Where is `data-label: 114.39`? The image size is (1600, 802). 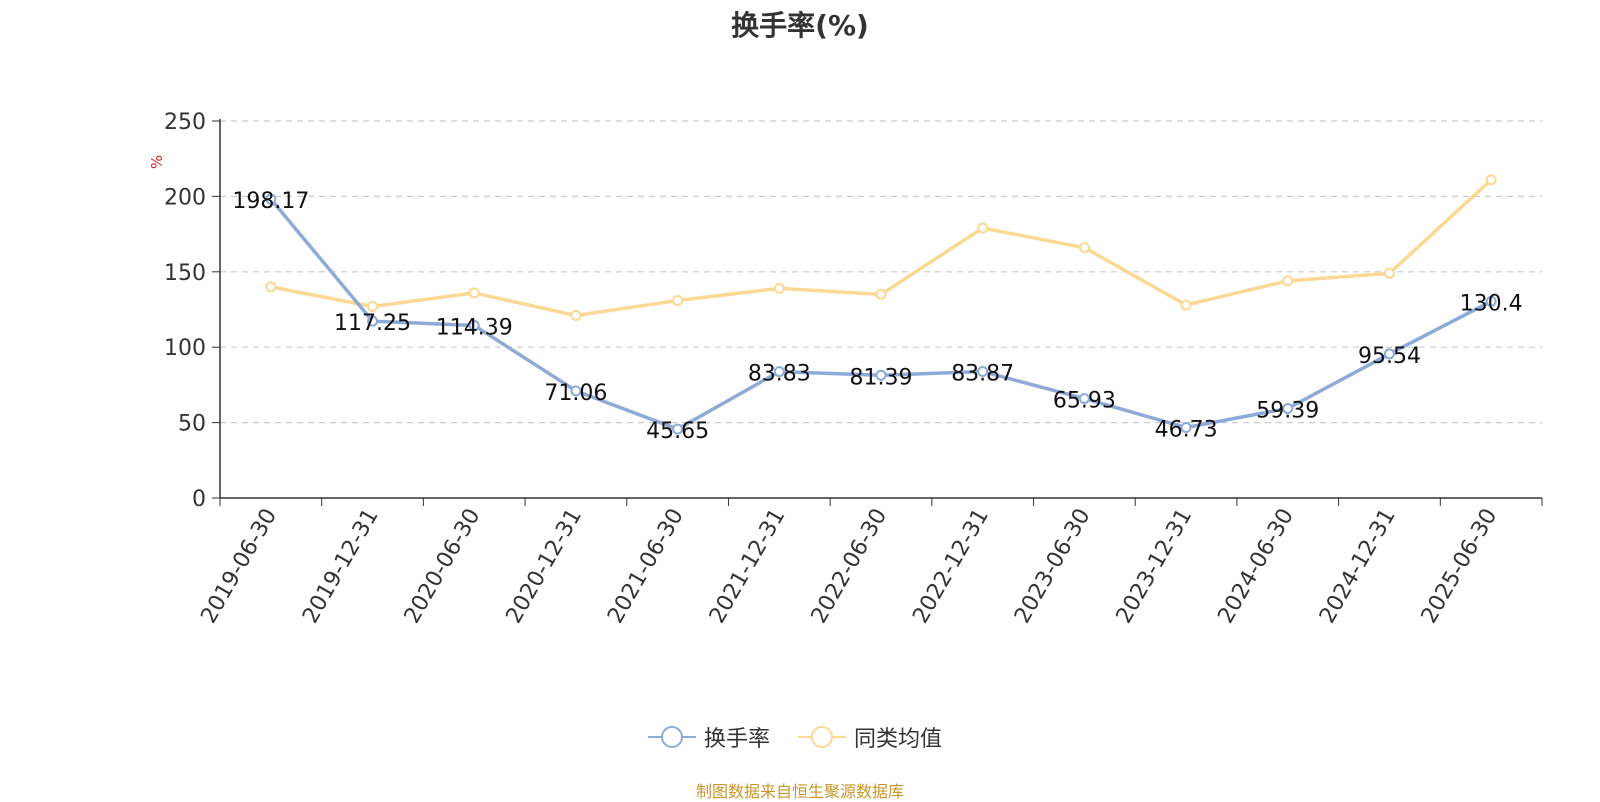
data-label: 114.39 is located at coordinates (474, 327).